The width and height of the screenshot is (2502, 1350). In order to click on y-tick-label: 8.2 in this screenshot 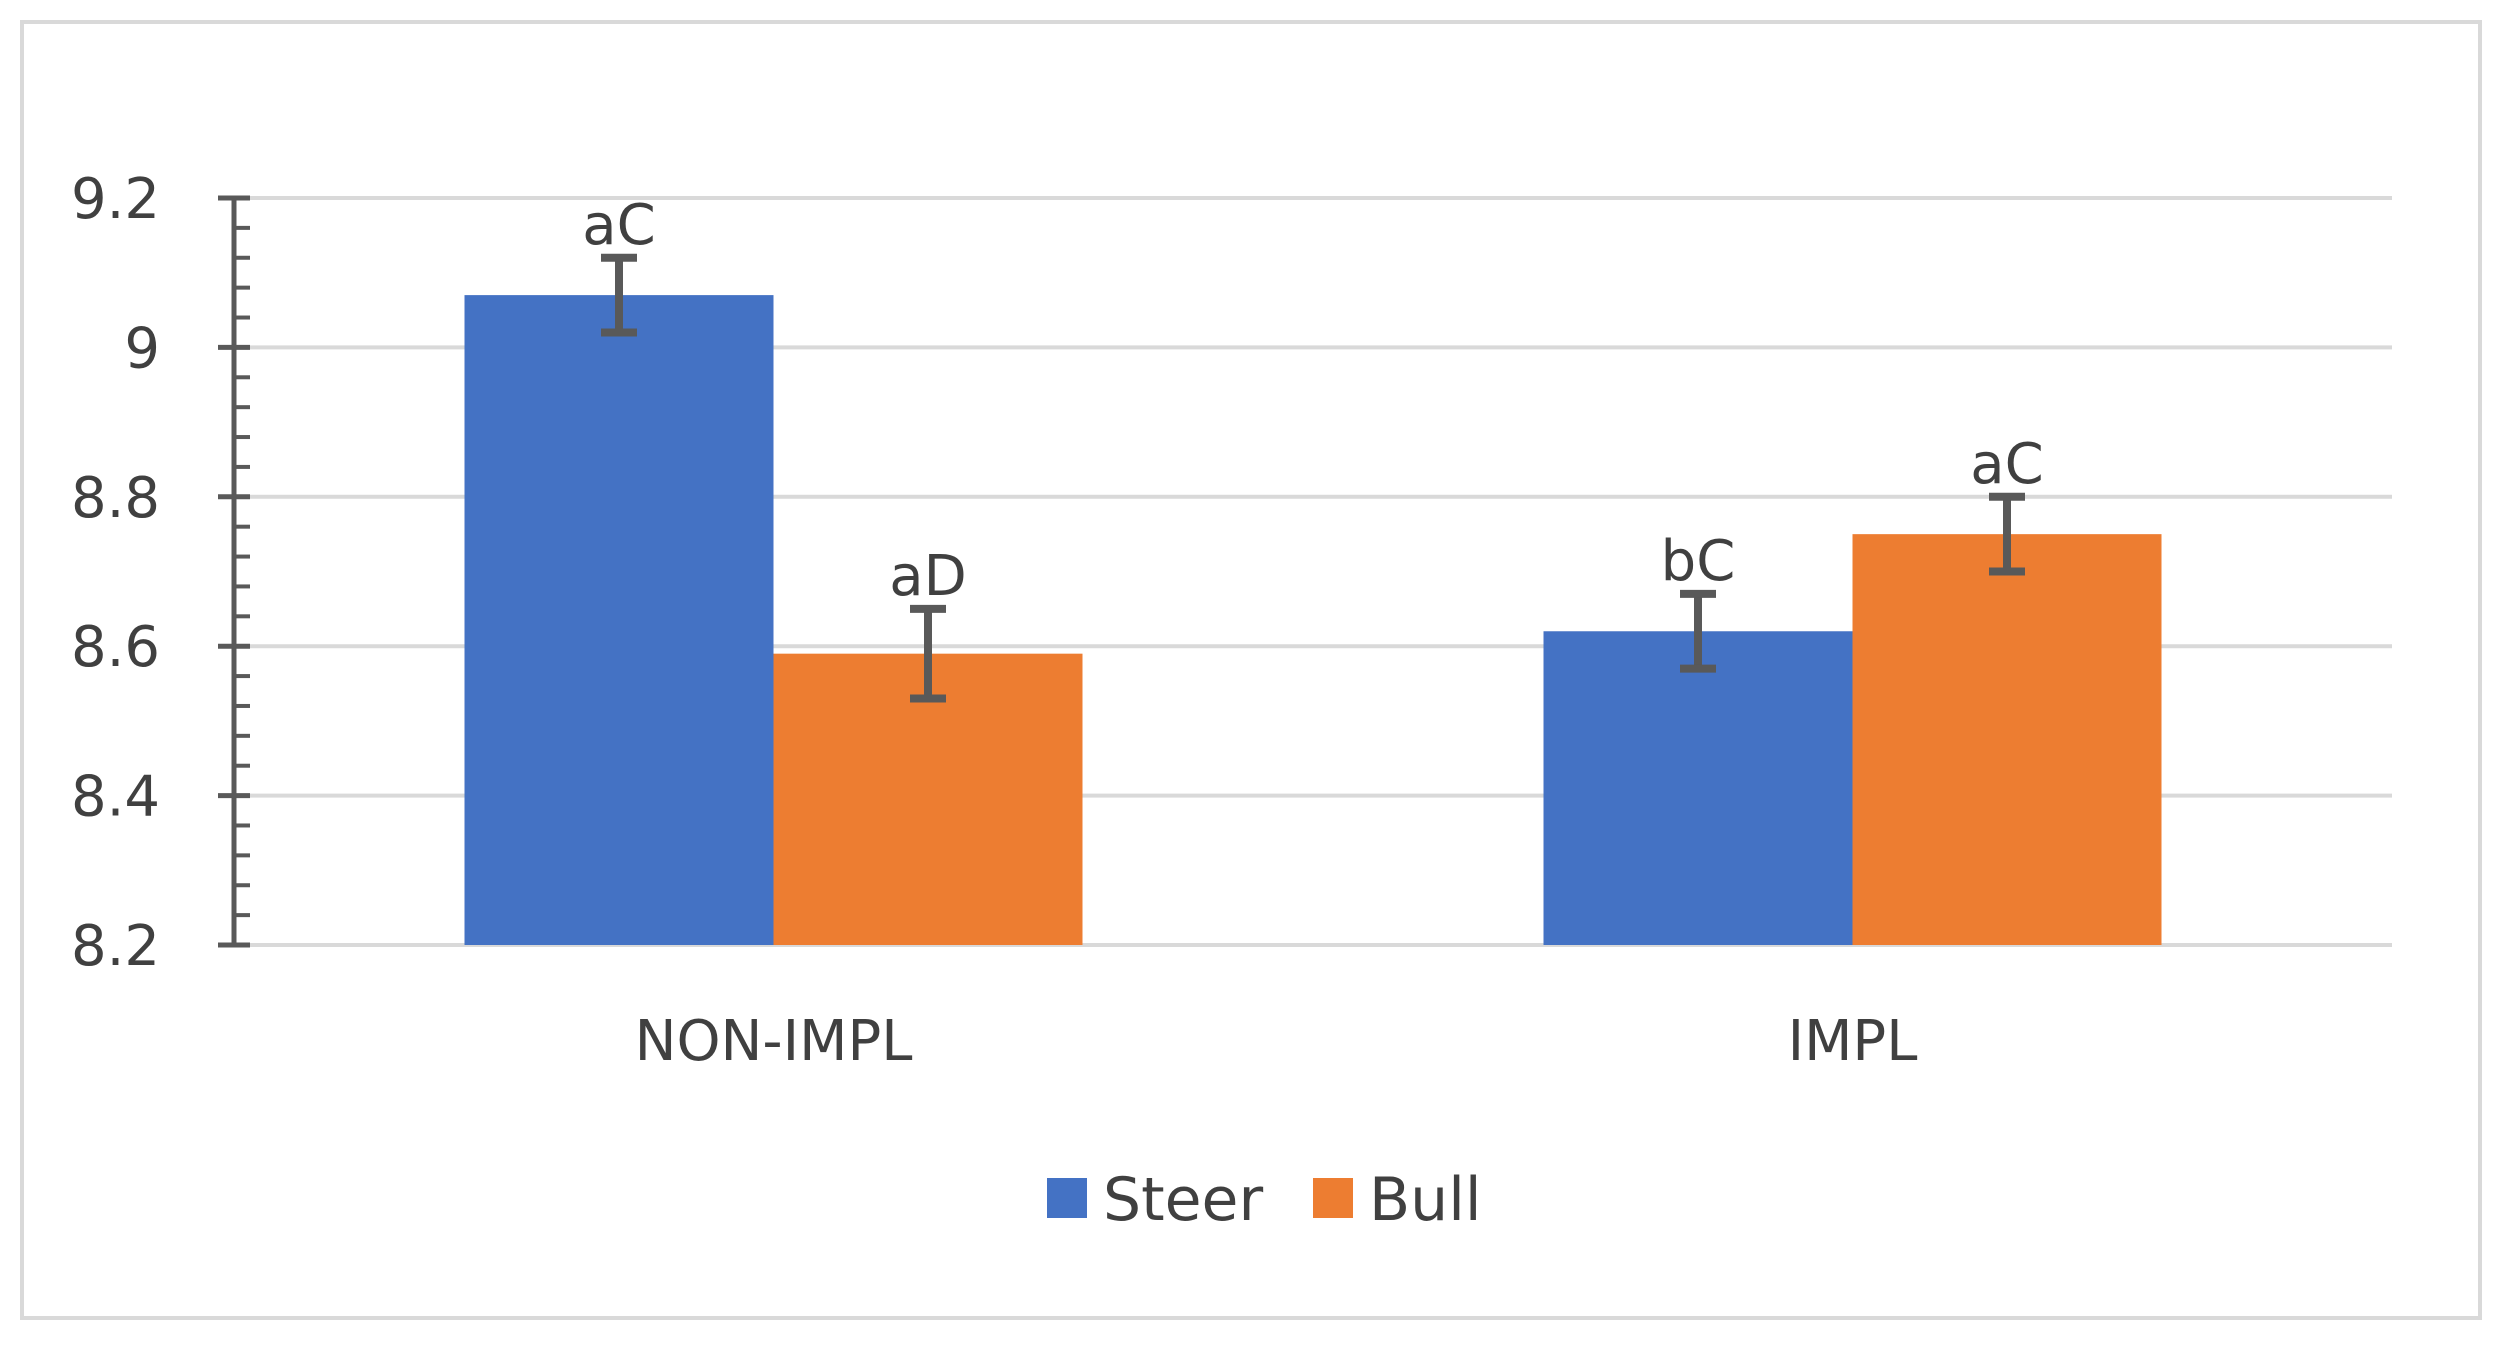, I will do `click(115, 946)`.